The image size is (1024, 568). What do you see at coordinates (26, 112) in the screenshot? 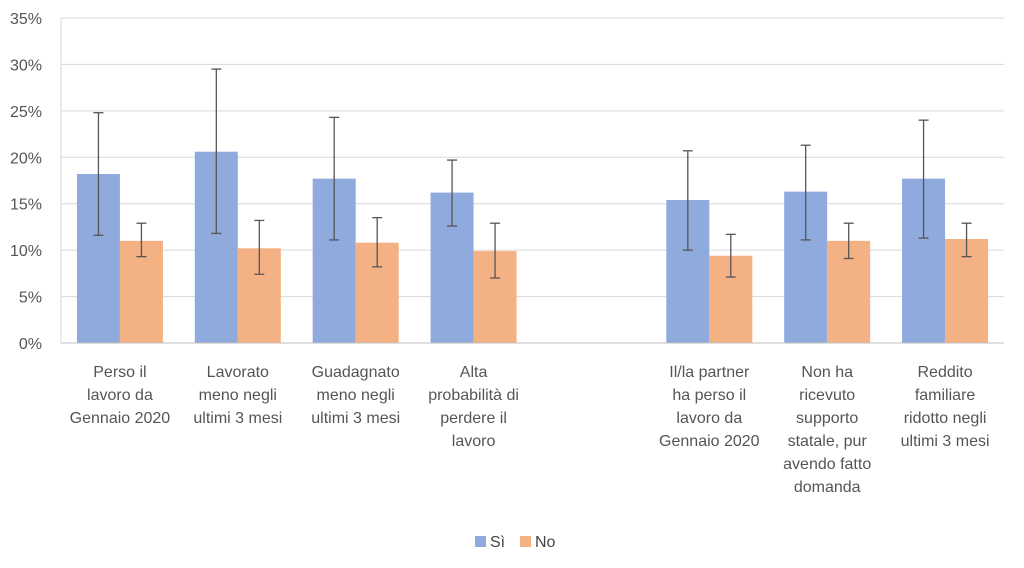
I see `y-tick-label: 25%` at bounding box center [26, 112].